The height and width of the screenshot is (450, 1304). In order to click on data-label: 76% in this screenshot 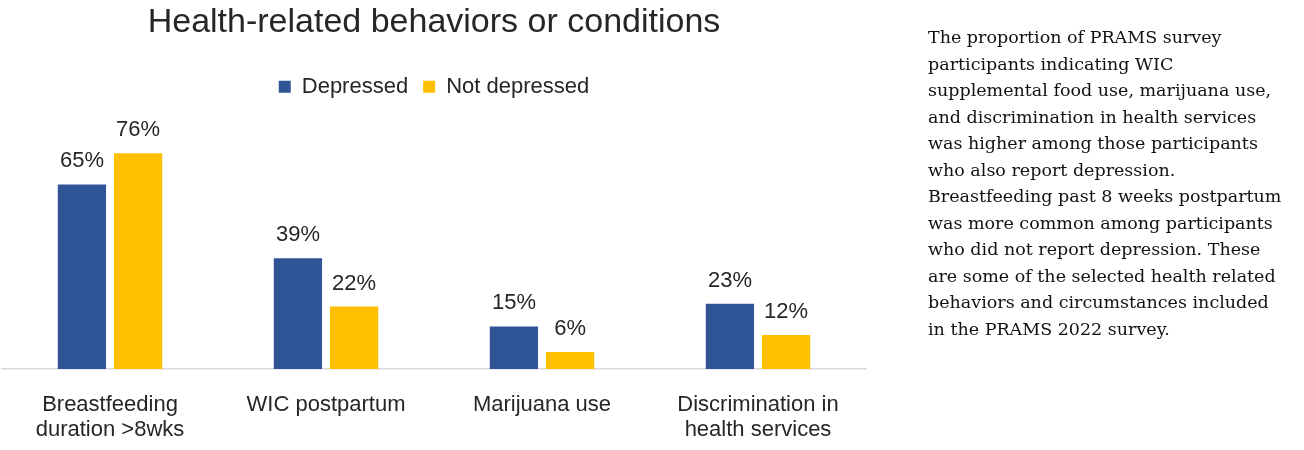, I will do `click(138, 129)`.